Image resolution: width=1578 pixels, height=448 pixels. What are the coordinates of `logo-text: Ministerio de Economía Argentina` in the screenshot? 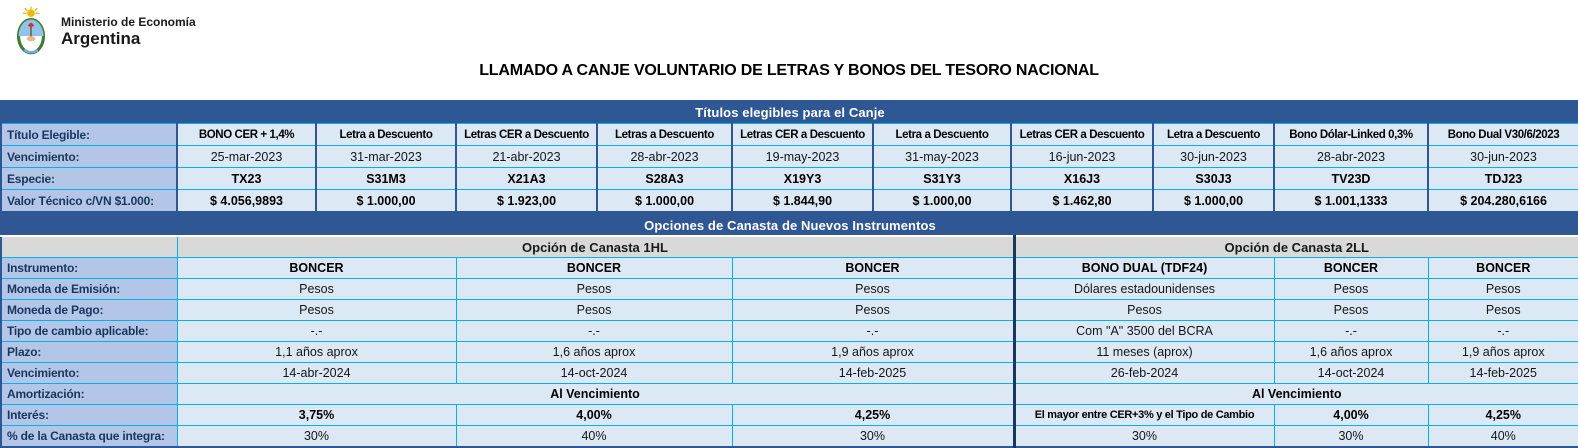 It's located at (128, 31).